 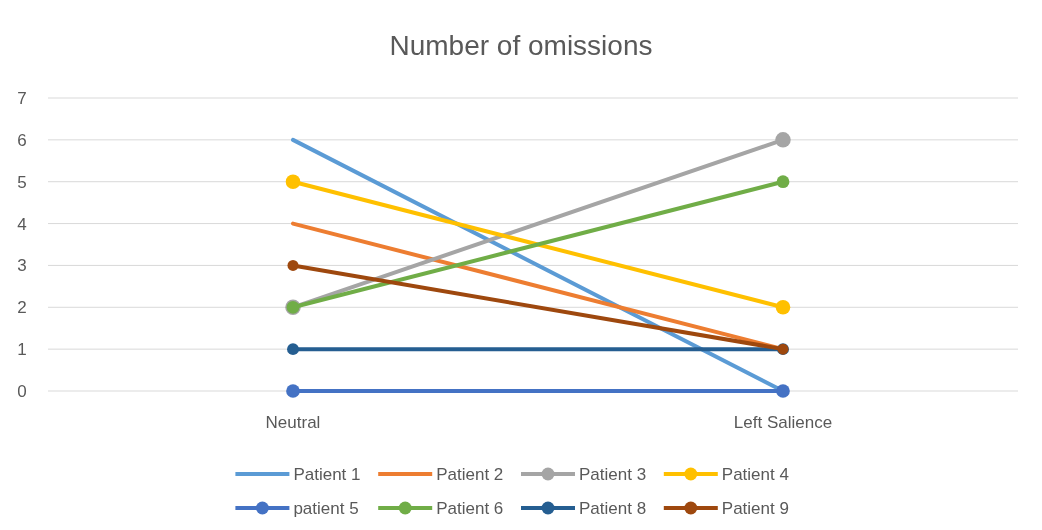 What do you see at coordinates (22, 350) in the screenshot?
I see `y-tick-label: 1` at bounding box center [22, 350].